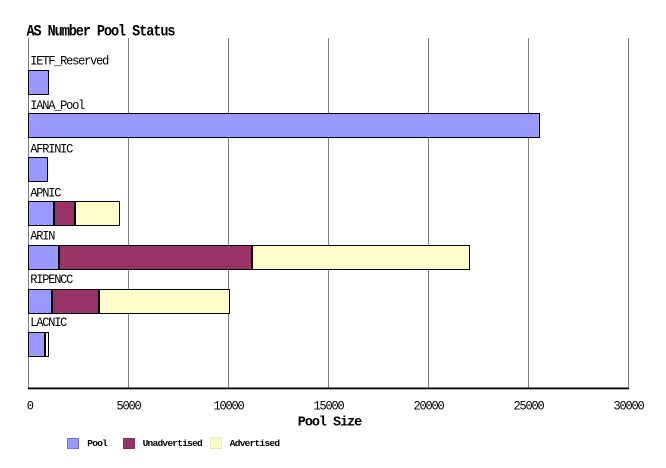 This screenshot has height=468, width=666. I want to click on svg-text: IANA_Pool, so click(57, 106).